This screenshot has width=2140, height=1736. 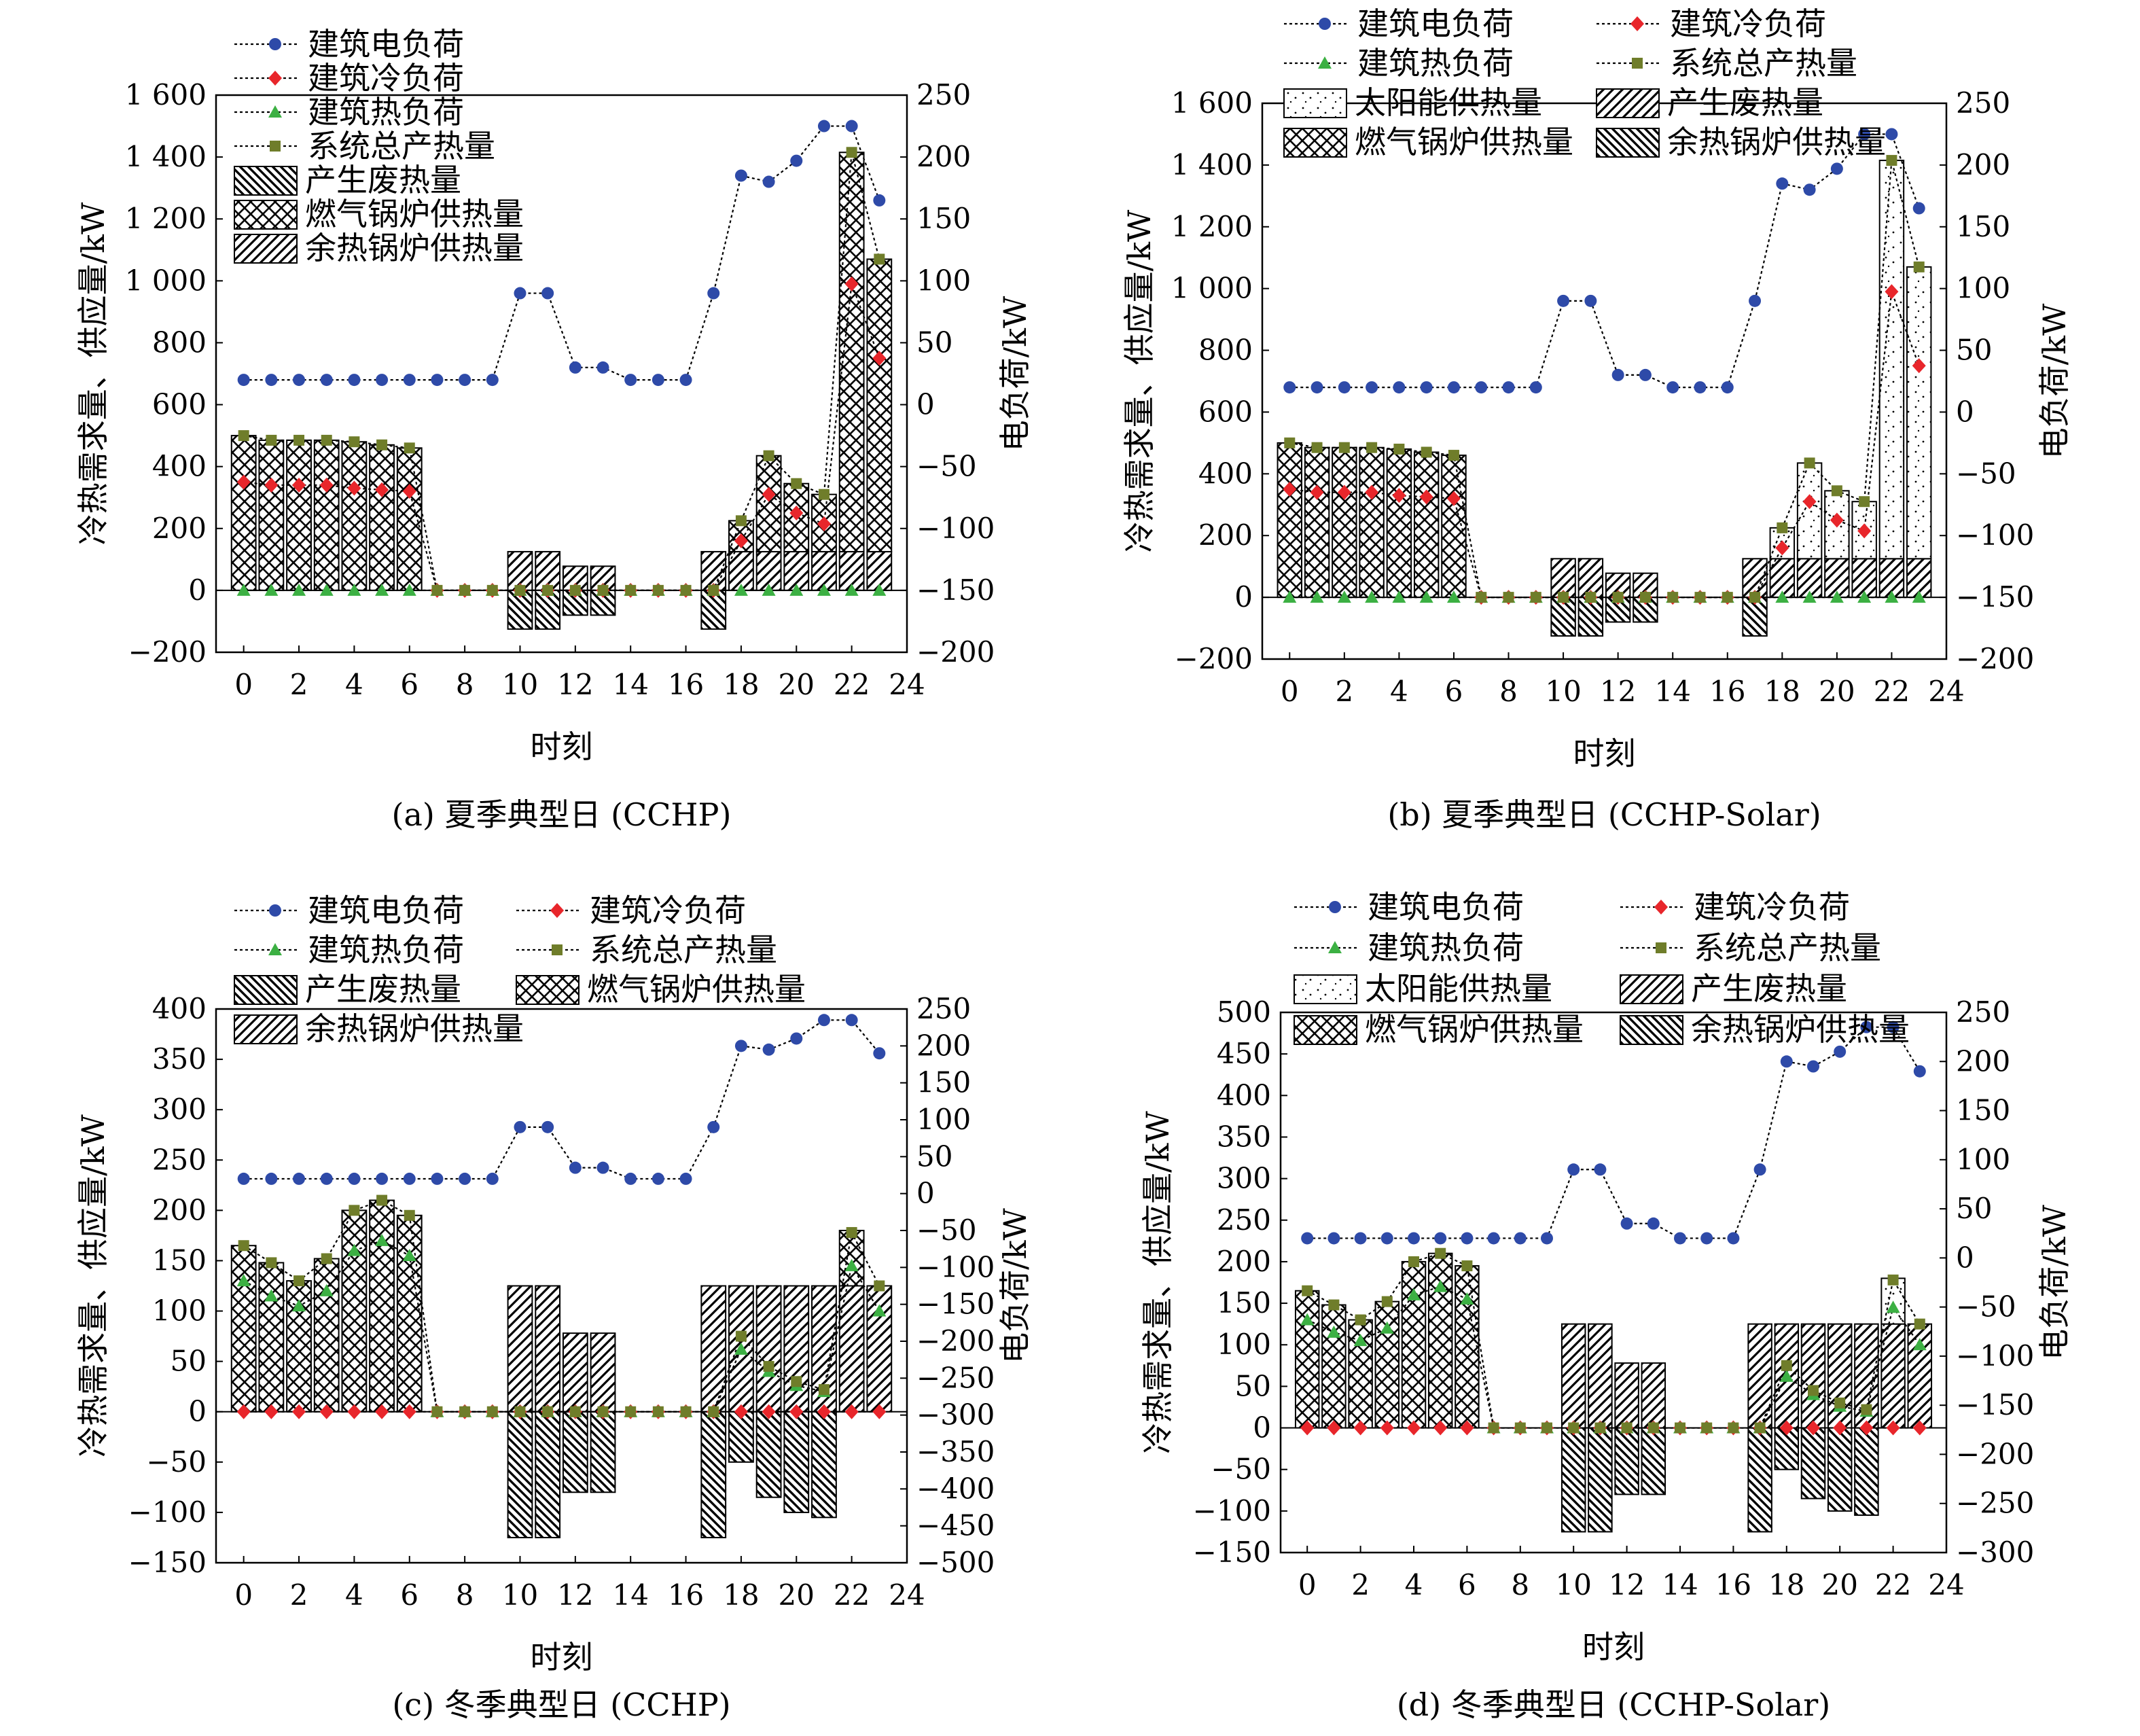 What do you see at coordinates (520, 1411) in the screenshot?
I see `point-total-h10` at bounding box center [520, 1411].